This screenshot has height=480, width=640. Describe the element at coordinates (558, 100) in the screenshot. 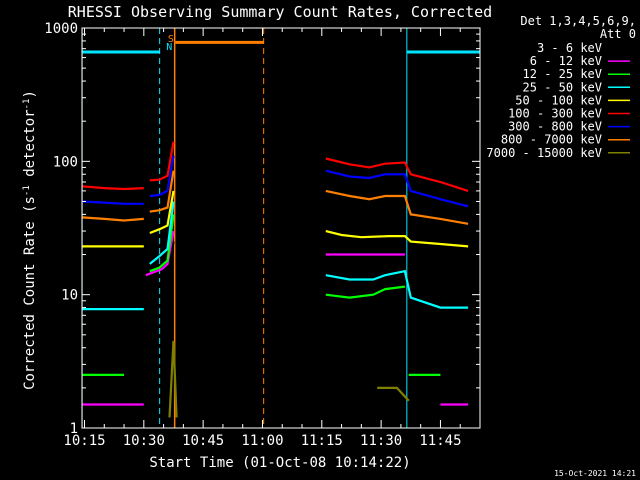

I see `legend-label-4: 50 - 100 keV` at that location.